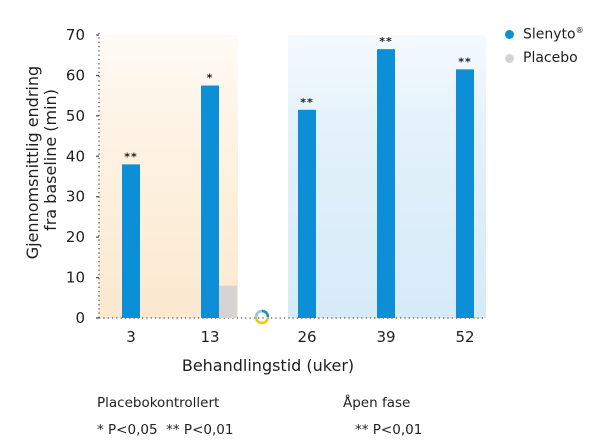  Describe the element at coordinates (579, 30) in the screenshot. I see `registered-mark: ®` at that location.